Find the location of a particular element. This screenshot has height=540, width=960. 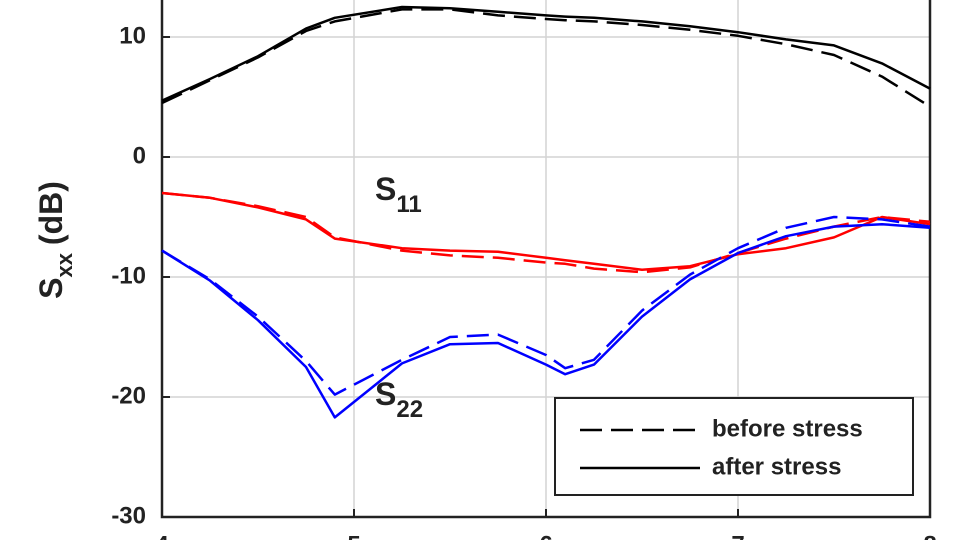

annotation: S22 is located at coordinates (399, 399).